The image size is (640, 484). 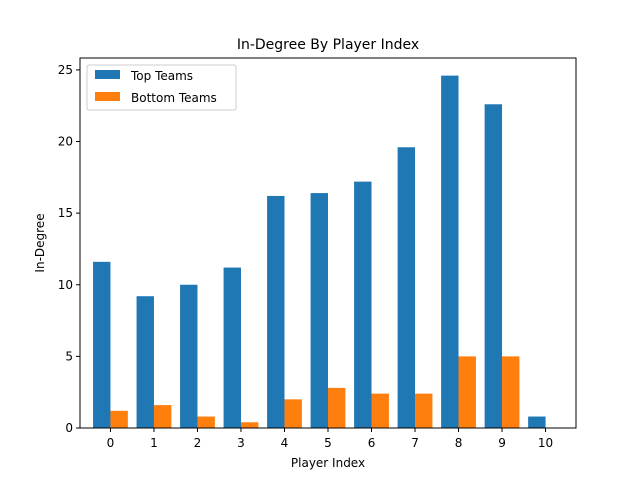 I want to click on x-tick-label-8: 8, so click(x=459, y=443).